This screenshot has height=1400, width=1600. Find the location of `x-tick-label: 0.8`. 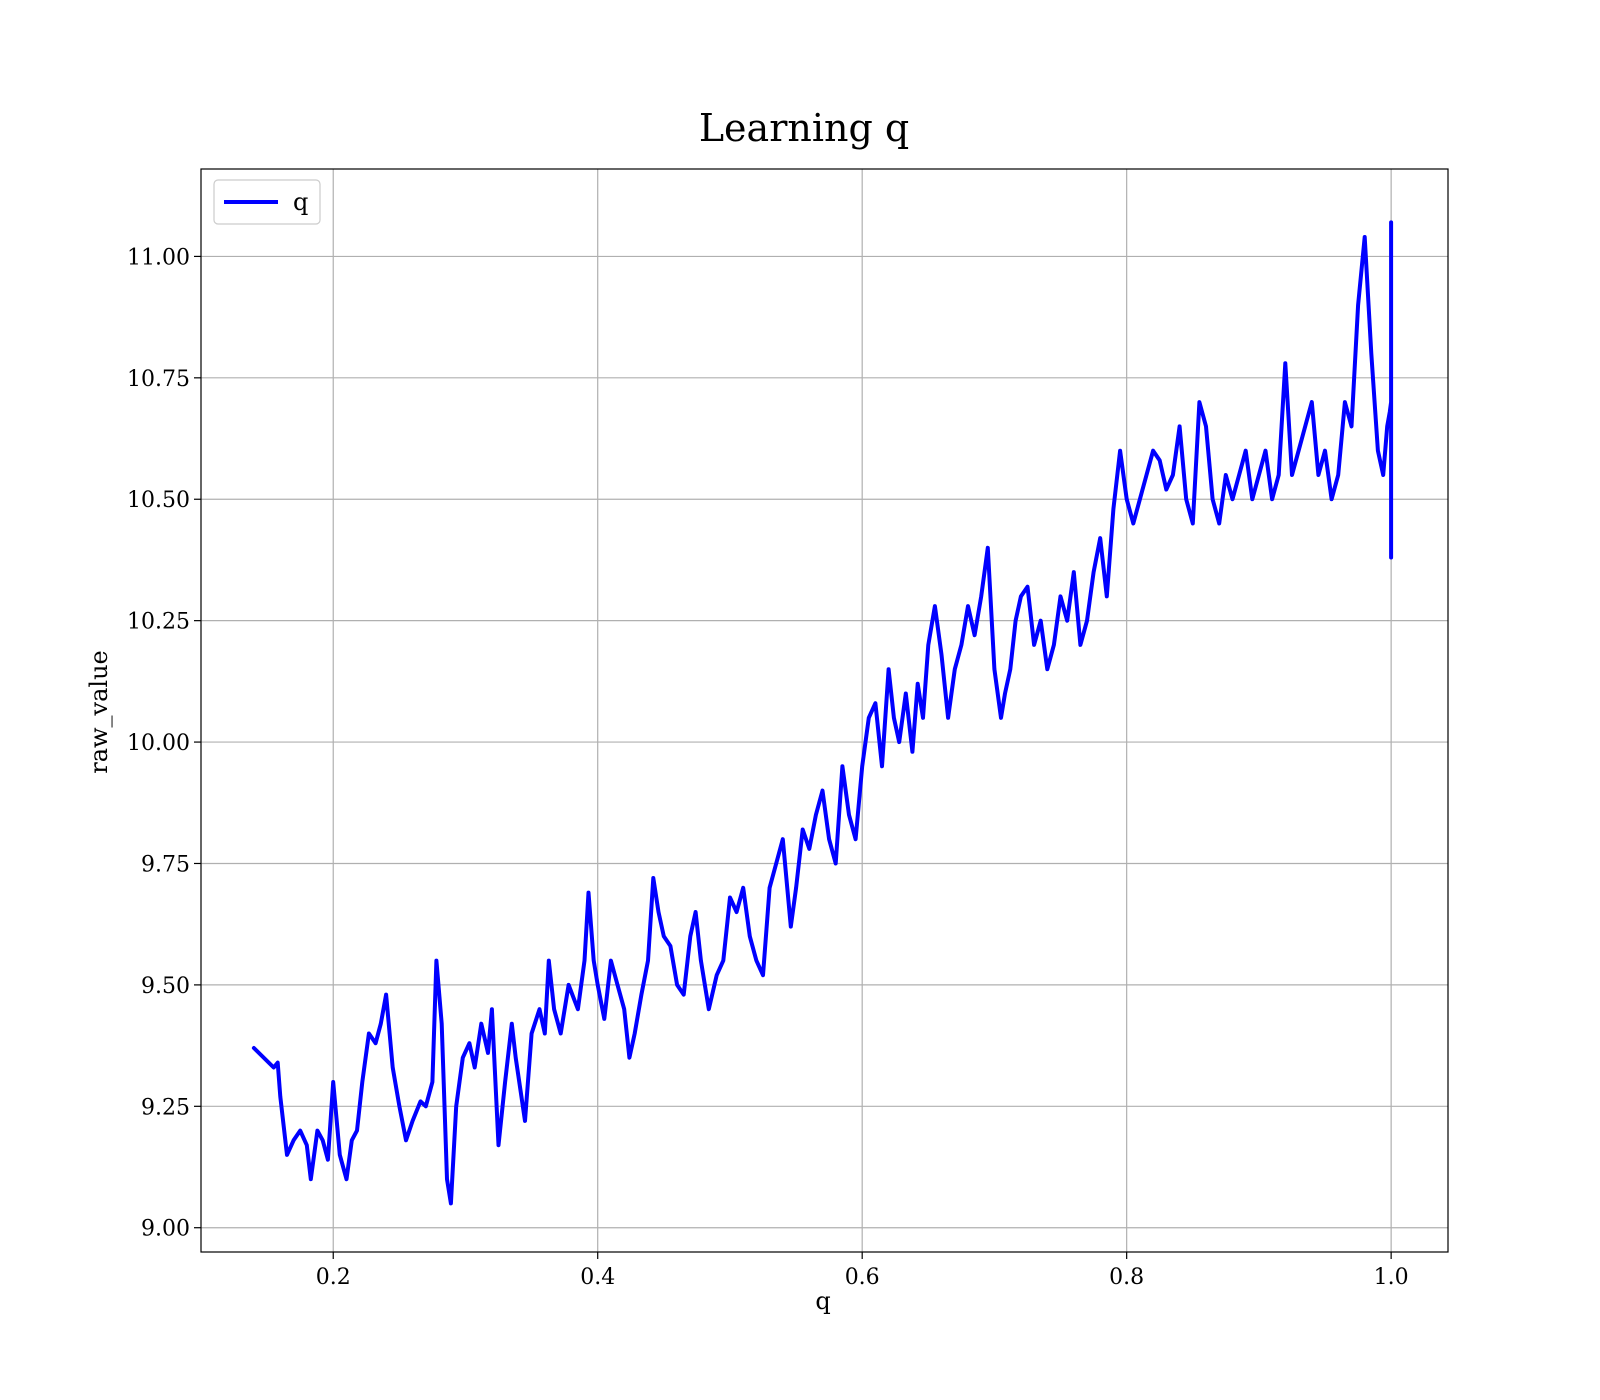

x-tick-label: 0.8 is located at coordinates (1126, 1277).